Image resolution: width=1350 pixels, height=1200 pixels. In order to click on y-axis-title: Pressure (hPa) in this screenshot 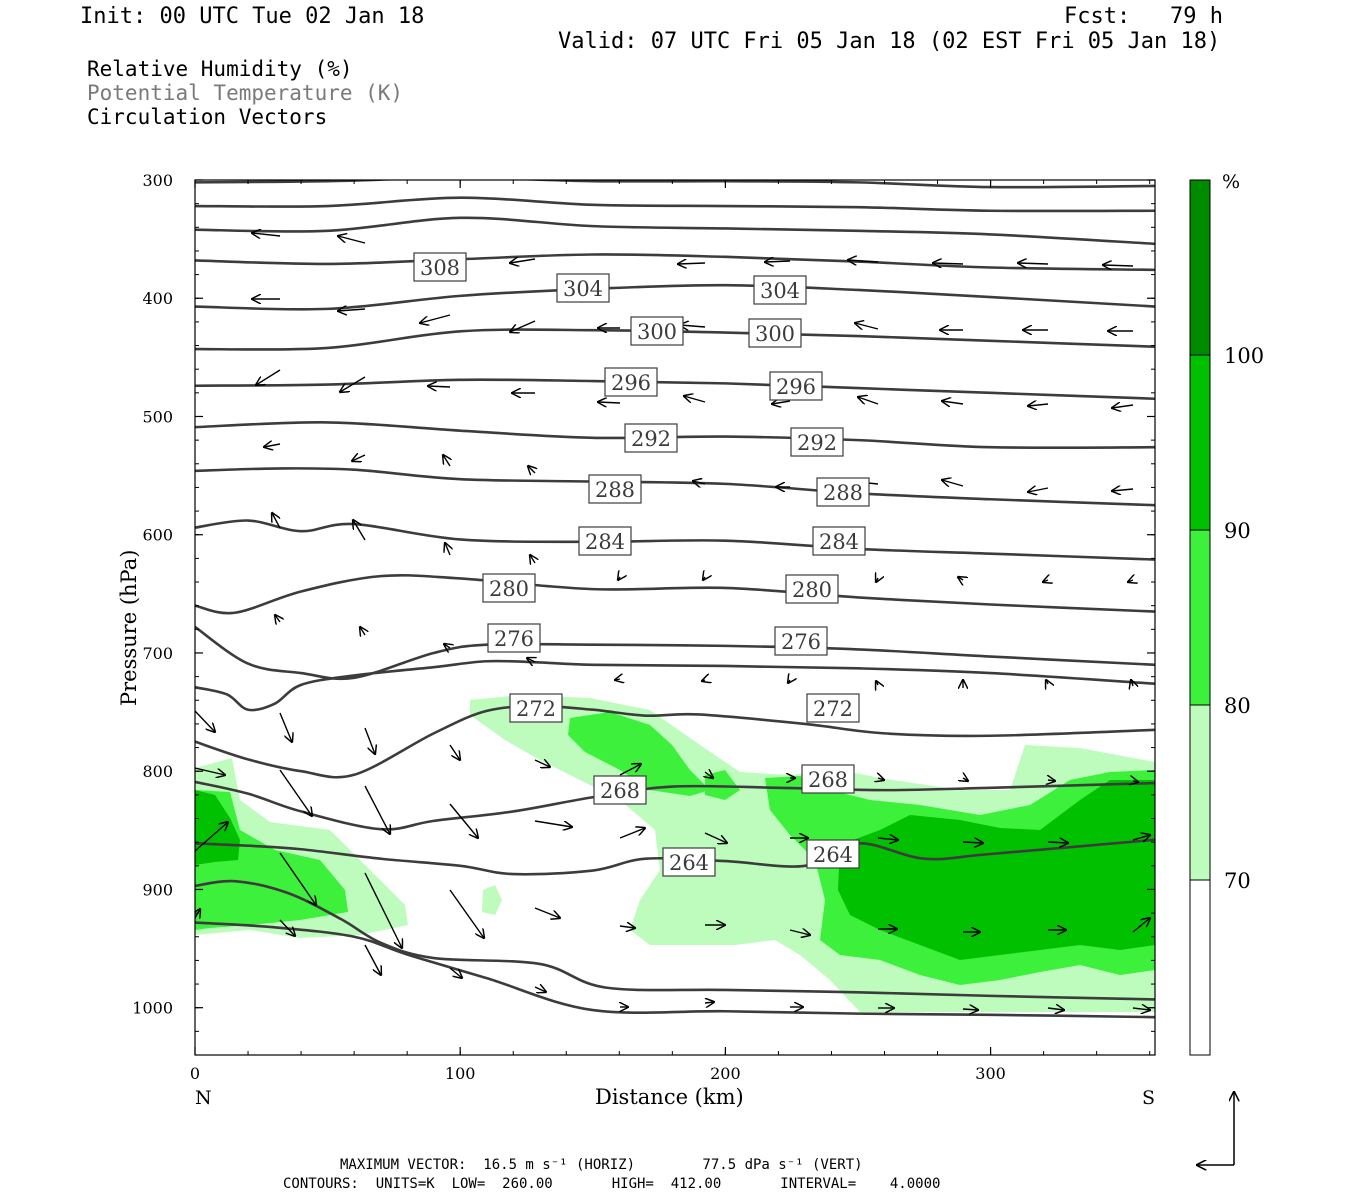, I will do `click(129, 628)`.